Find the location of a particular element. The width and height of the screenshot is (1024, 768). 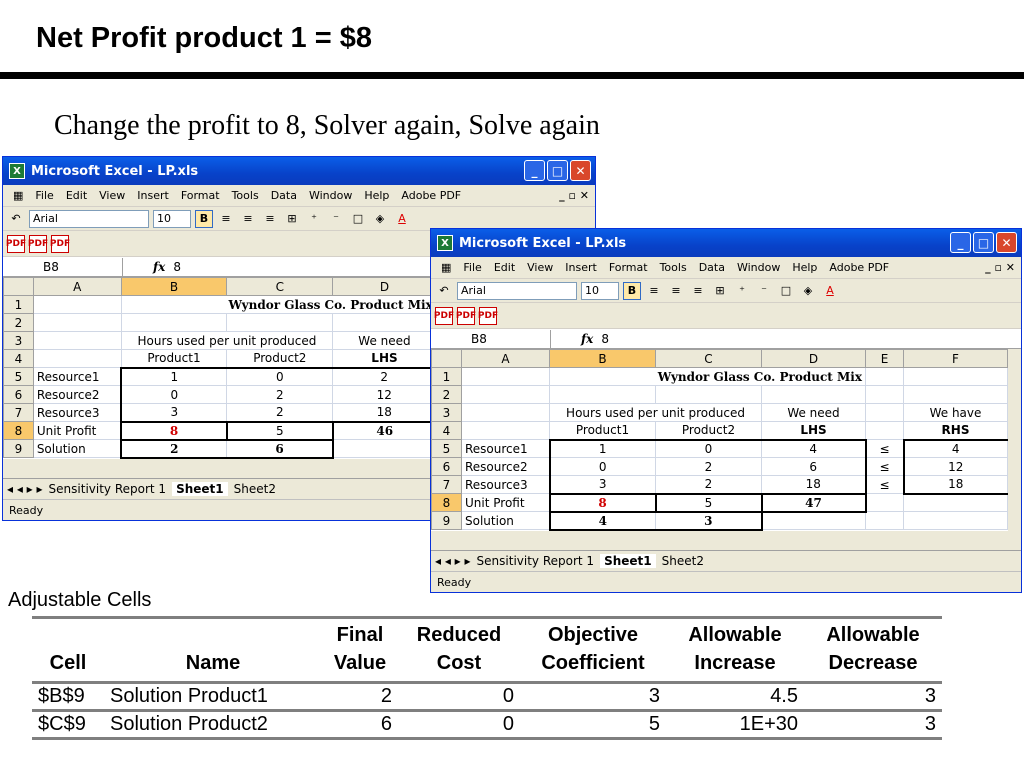

product1-header-cell: Product1 is located at coordinates (602, 430).